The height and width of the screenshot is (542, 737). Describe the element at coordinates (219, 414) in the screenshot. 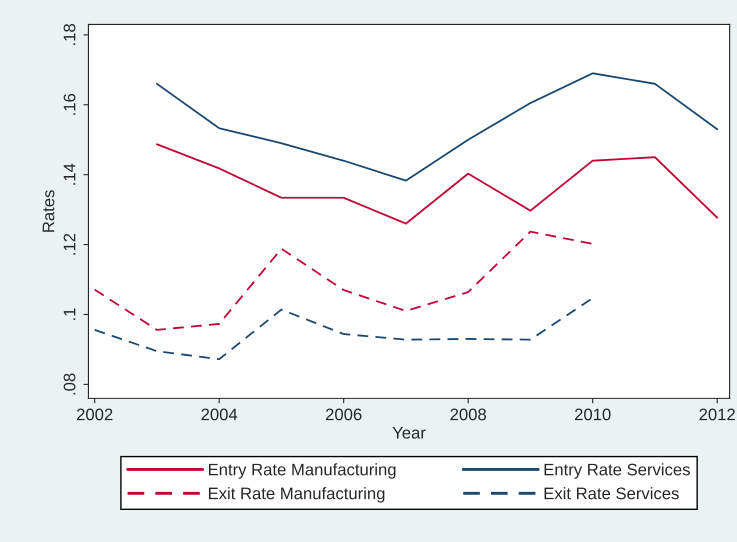

I see `x-tick-label: 2004` at that location.